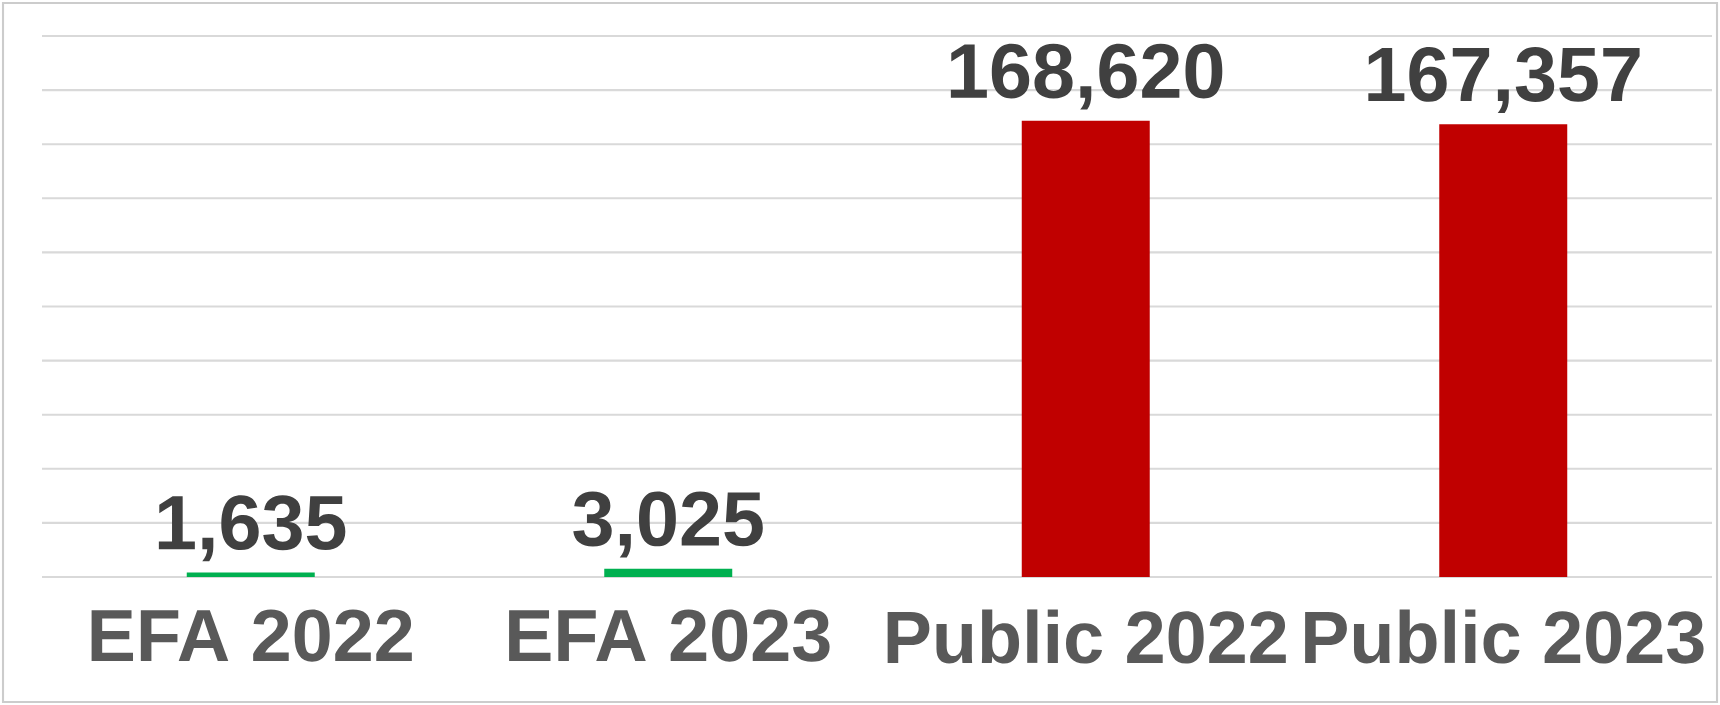 This screenshot has width=1720, height=705. Describe the element at coordinates (1504, 636) in the screenshot. I see `x-tick-label: Public 2023` at that location.